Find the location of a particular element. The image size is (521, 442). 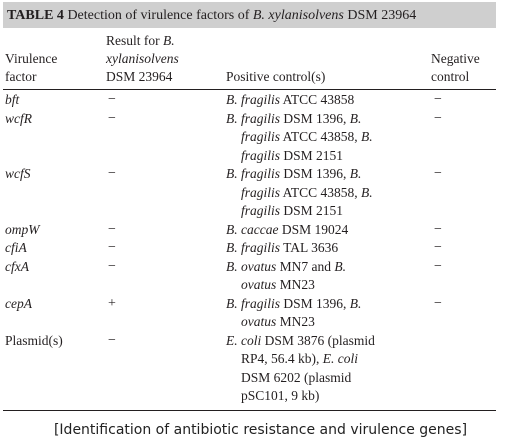

positive-control-segment: TAL 3636 is located at coordinates (309, 247).